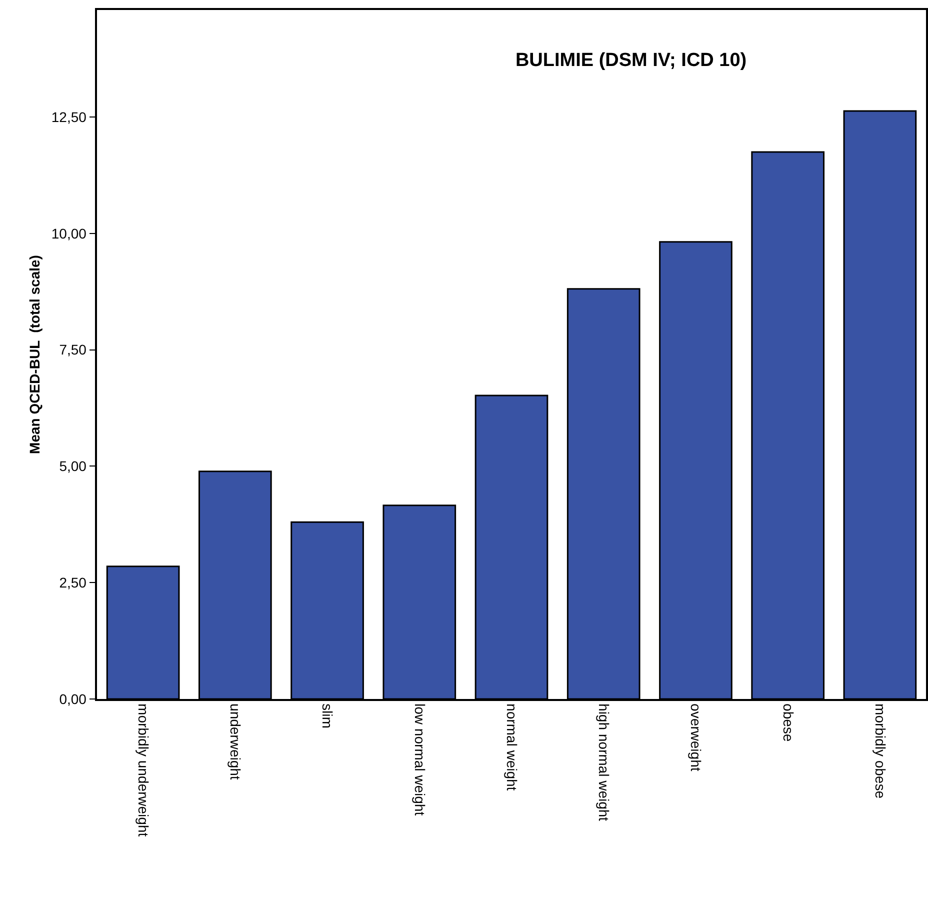 The image size is (928, 913). What do you see at coordinates (880, 751) in the screenshot?
I see `x-tick-label: morbidly obese` at bounding box center [880, 751].